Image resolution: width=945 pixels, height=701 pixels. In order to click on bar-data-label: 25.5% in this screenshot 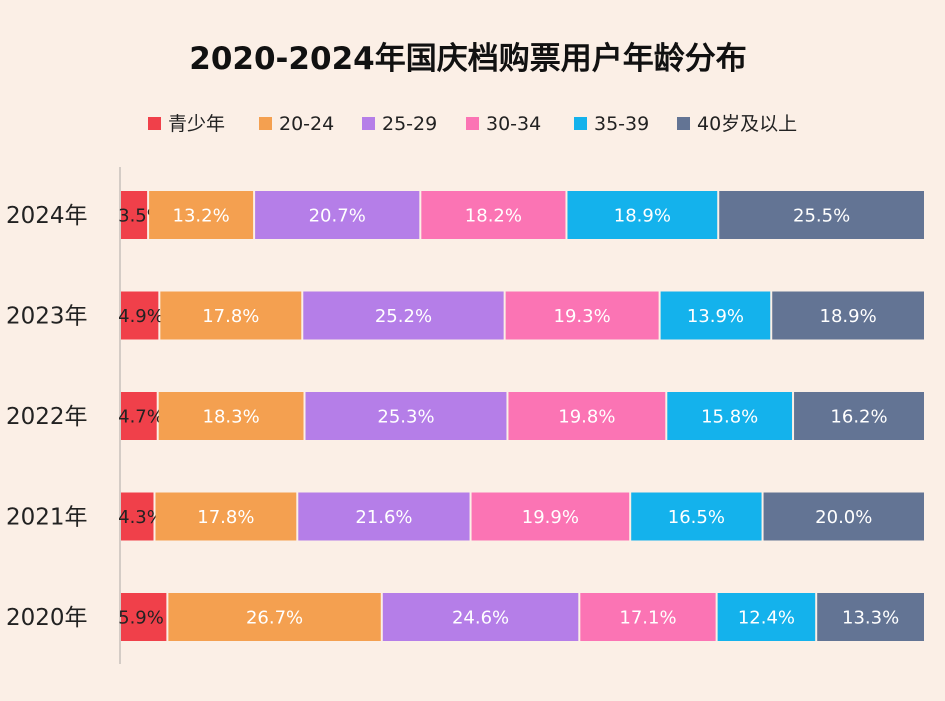, I will do `click(821, 216)`.